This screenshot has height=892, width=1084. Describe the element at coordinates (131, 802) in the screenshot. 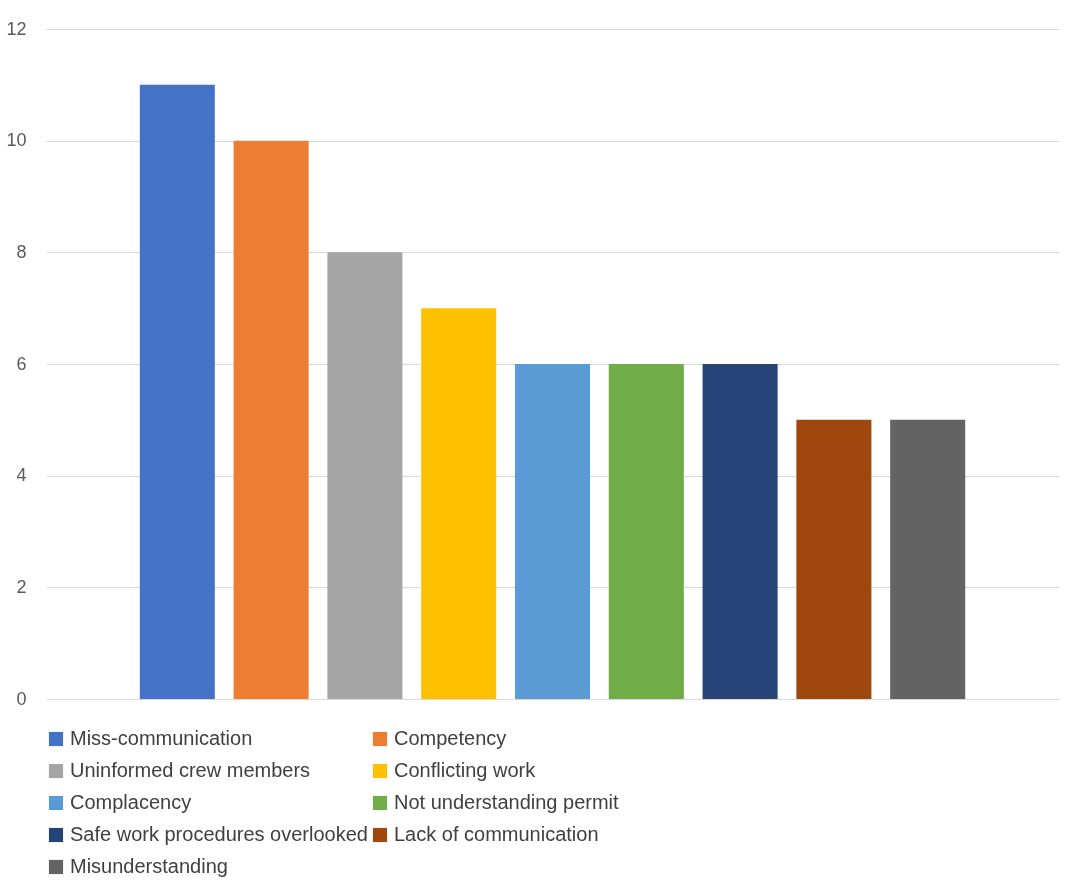

I see `legend-label: Complacency` at that location.